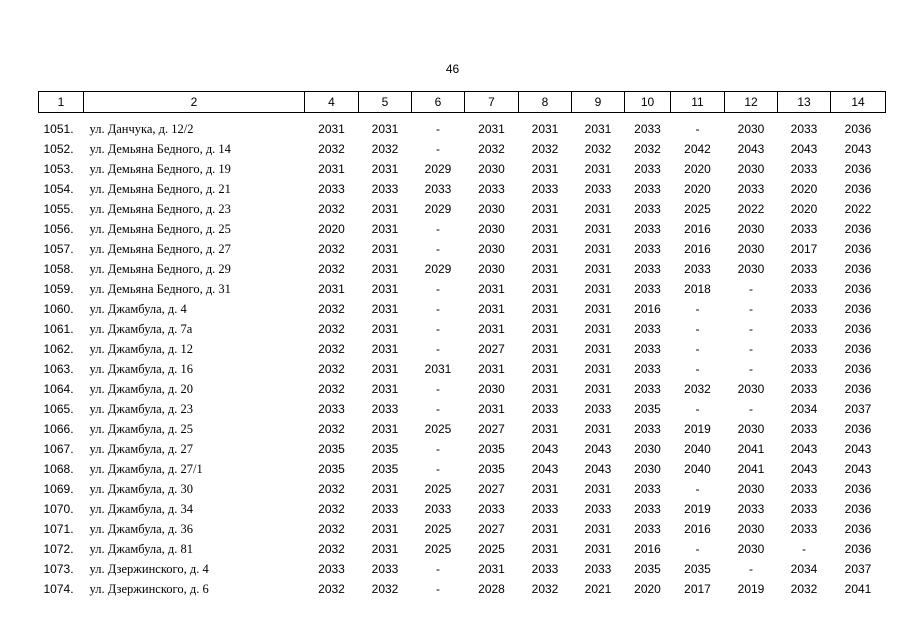 The image size is (905, 640). I want to click on row-number: 1070., so click(58, 509).